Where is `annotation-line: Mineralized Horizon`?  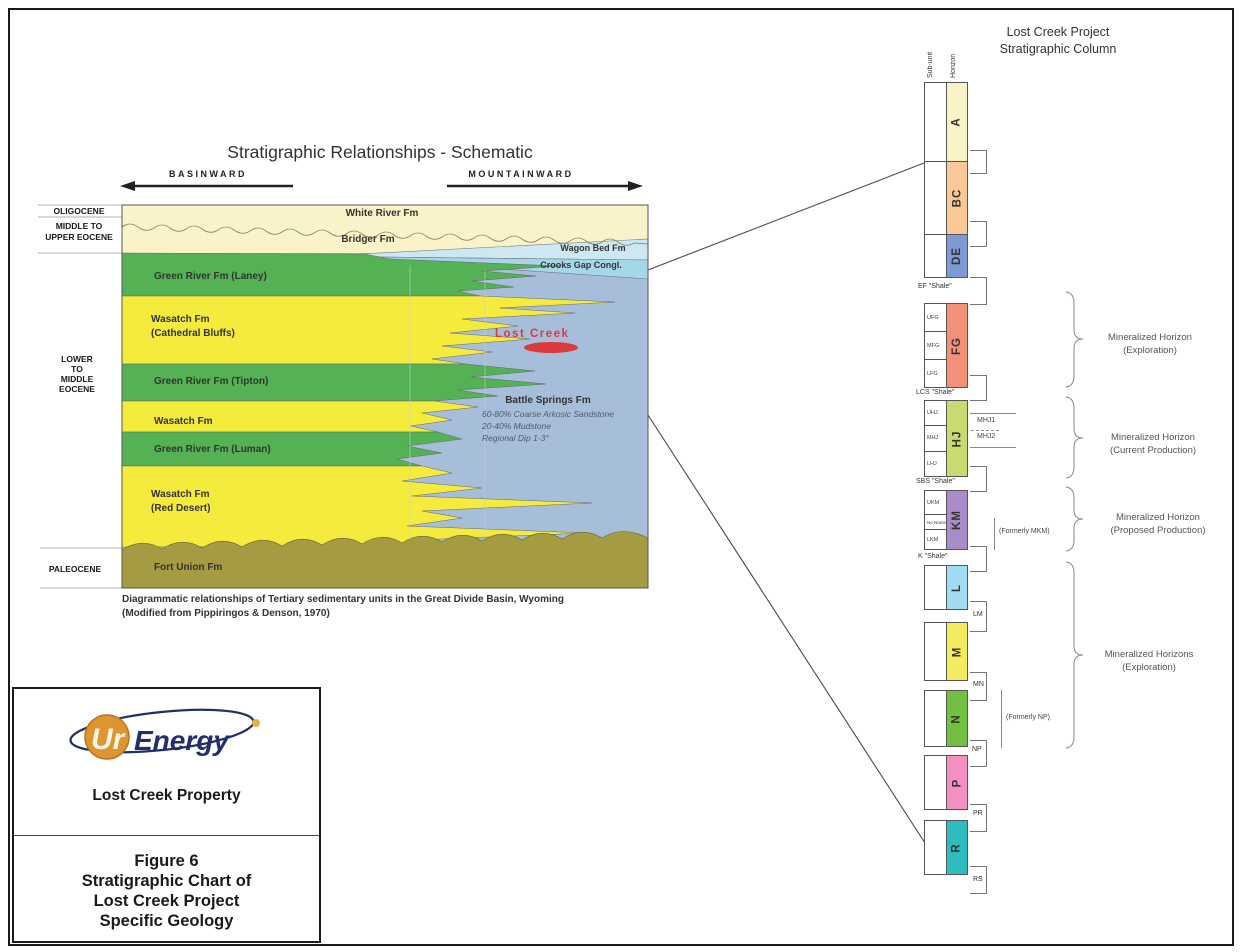
annotation-line: Mineralized Horizon is located at coordinates (1158, 517).